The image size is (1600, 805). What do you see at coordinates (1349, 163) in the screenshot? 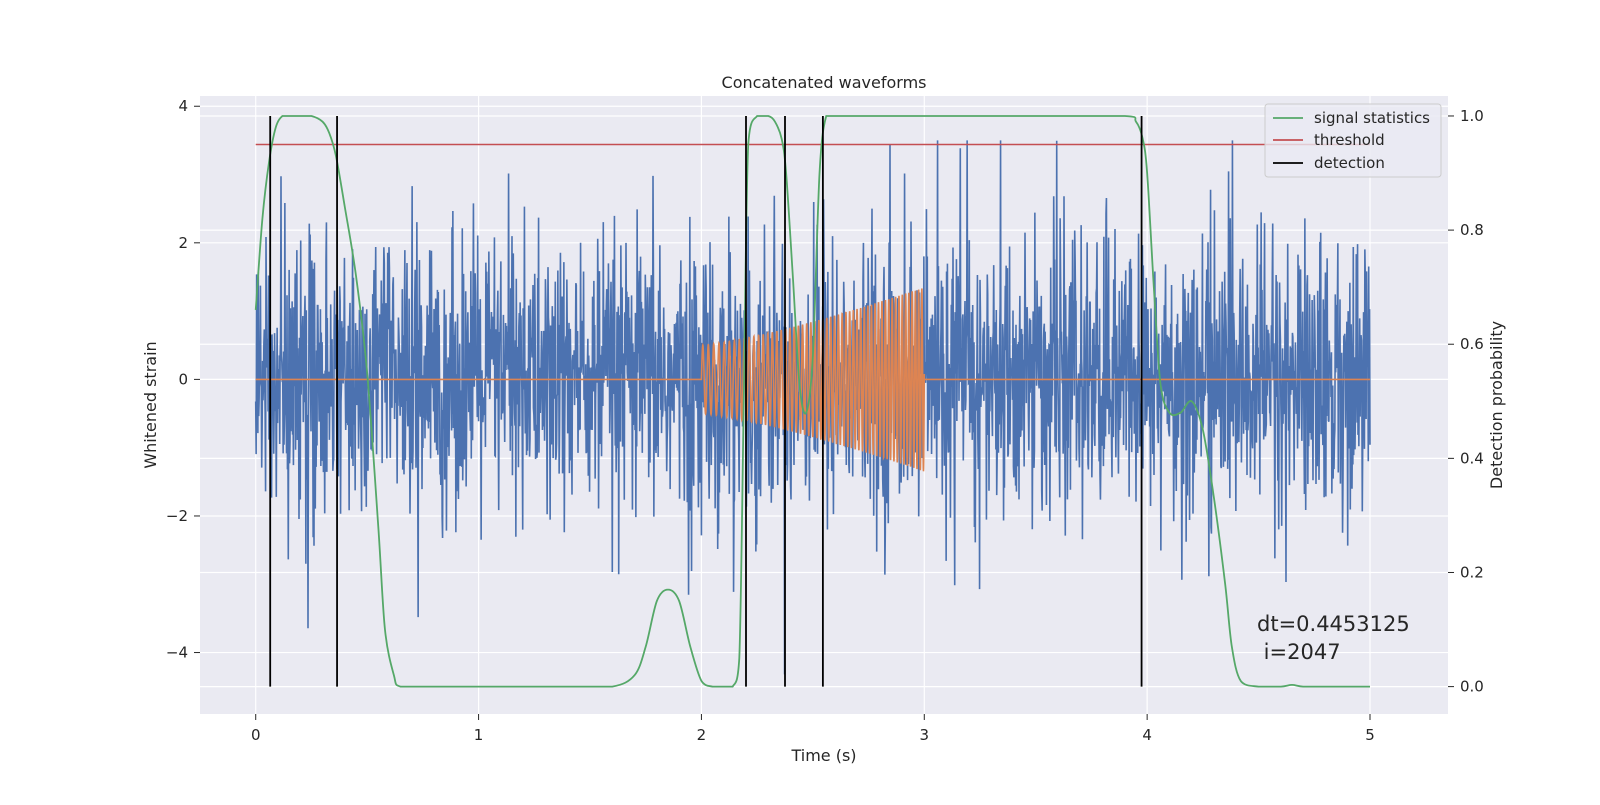
I see `legend-label-detection: detection` at bounding box center [1349, 163].